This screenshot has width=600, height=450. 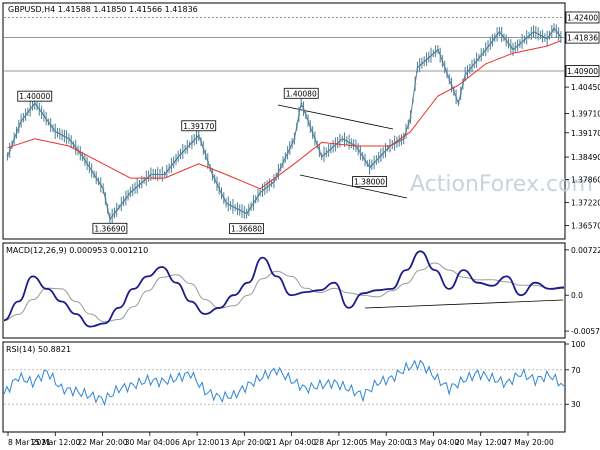 I want to click on annotation-label: 1.36680, so click(x=246, y=229).